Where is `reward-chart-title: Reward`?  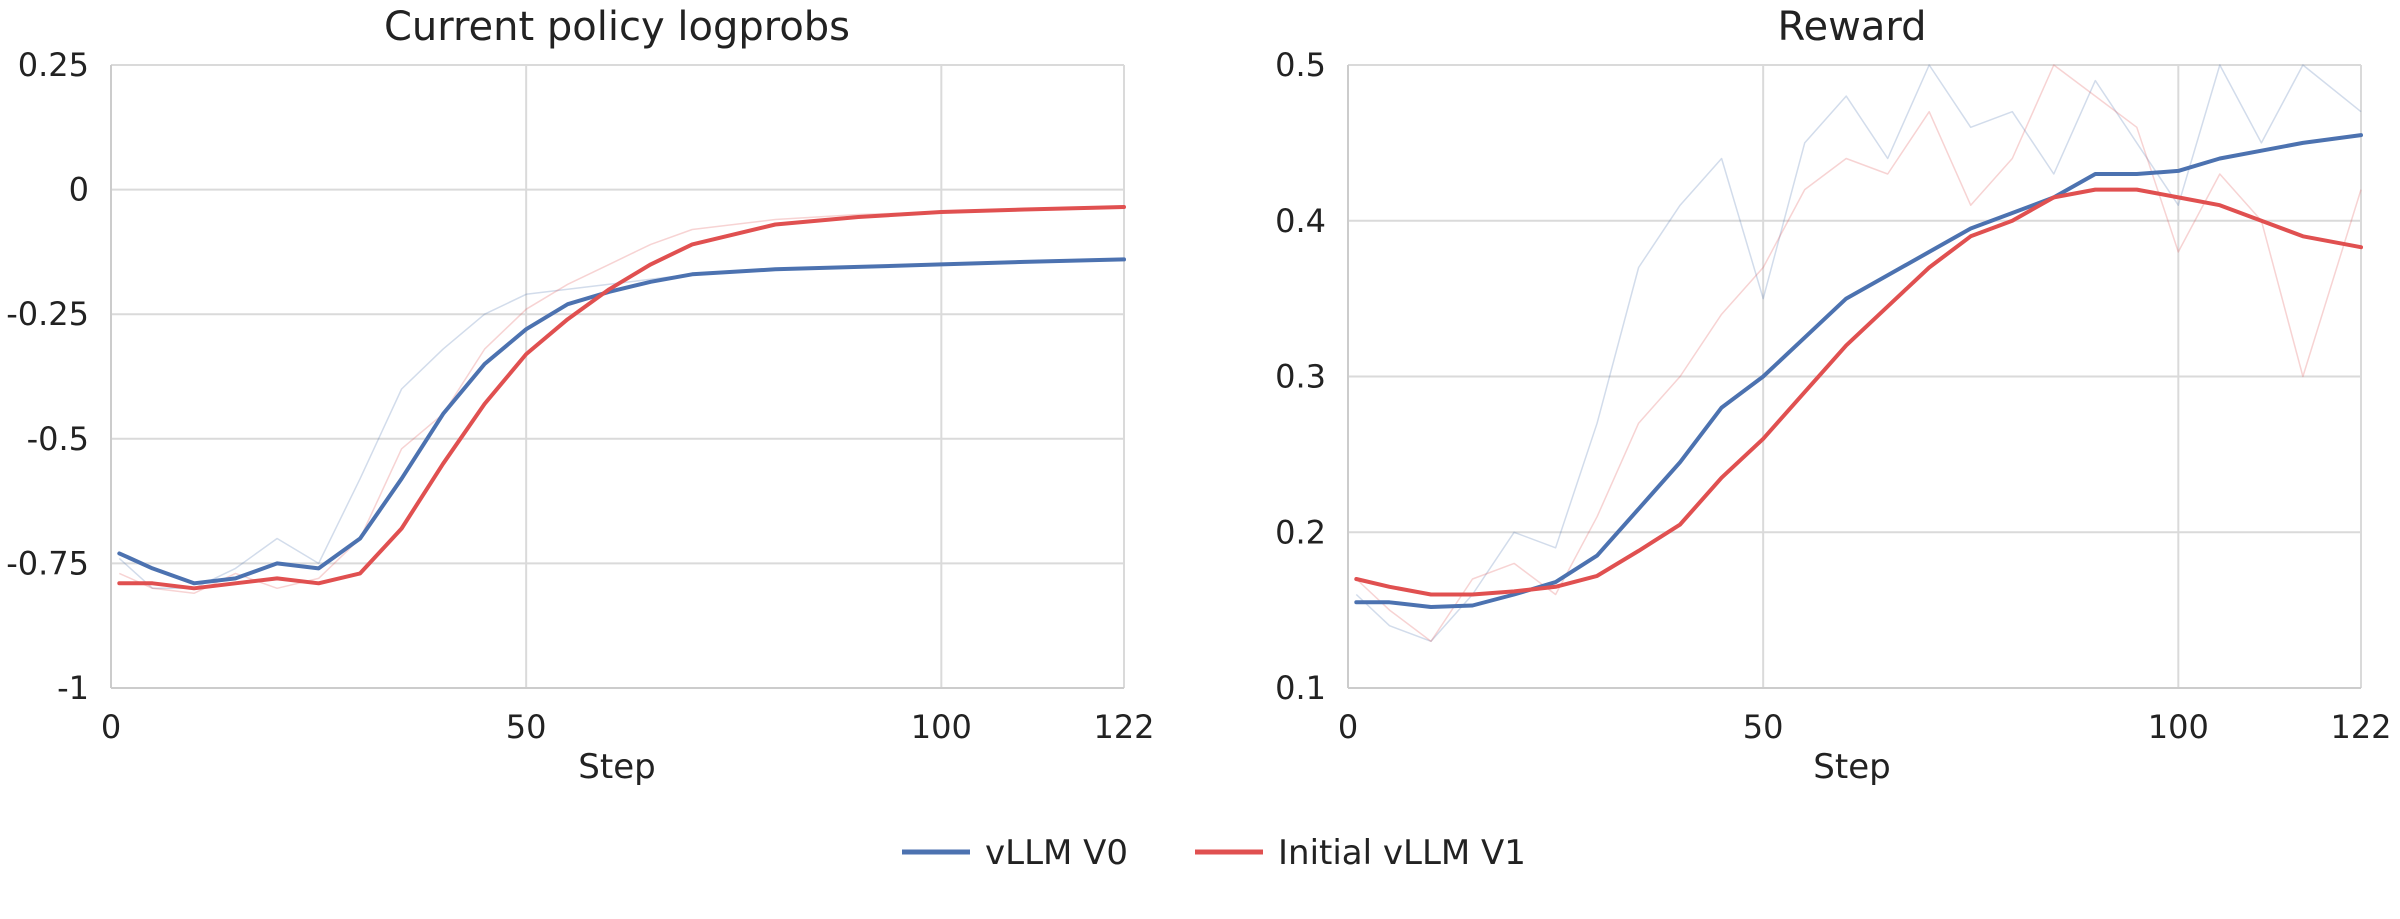
reward-chart-title: Reward is located at coordinates (1852, 27).